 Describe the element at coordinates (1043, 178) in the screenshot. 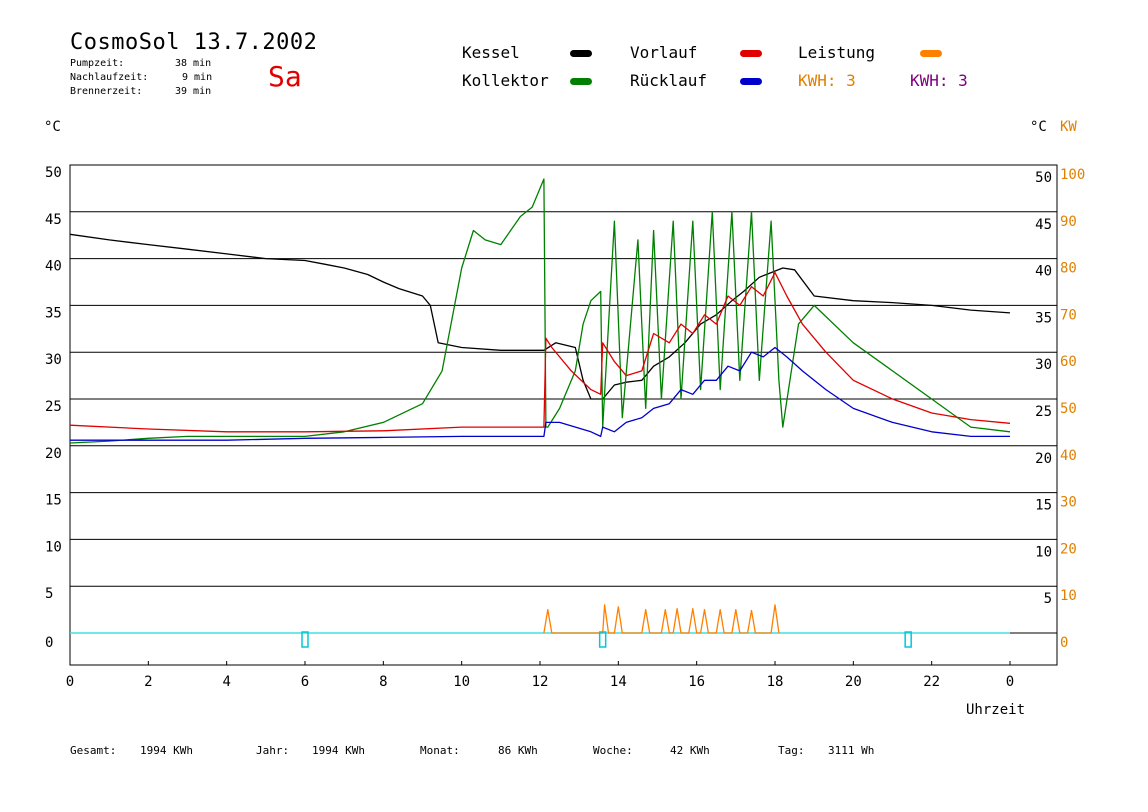

I see `y-right-c-tick-label: 50` at that location.